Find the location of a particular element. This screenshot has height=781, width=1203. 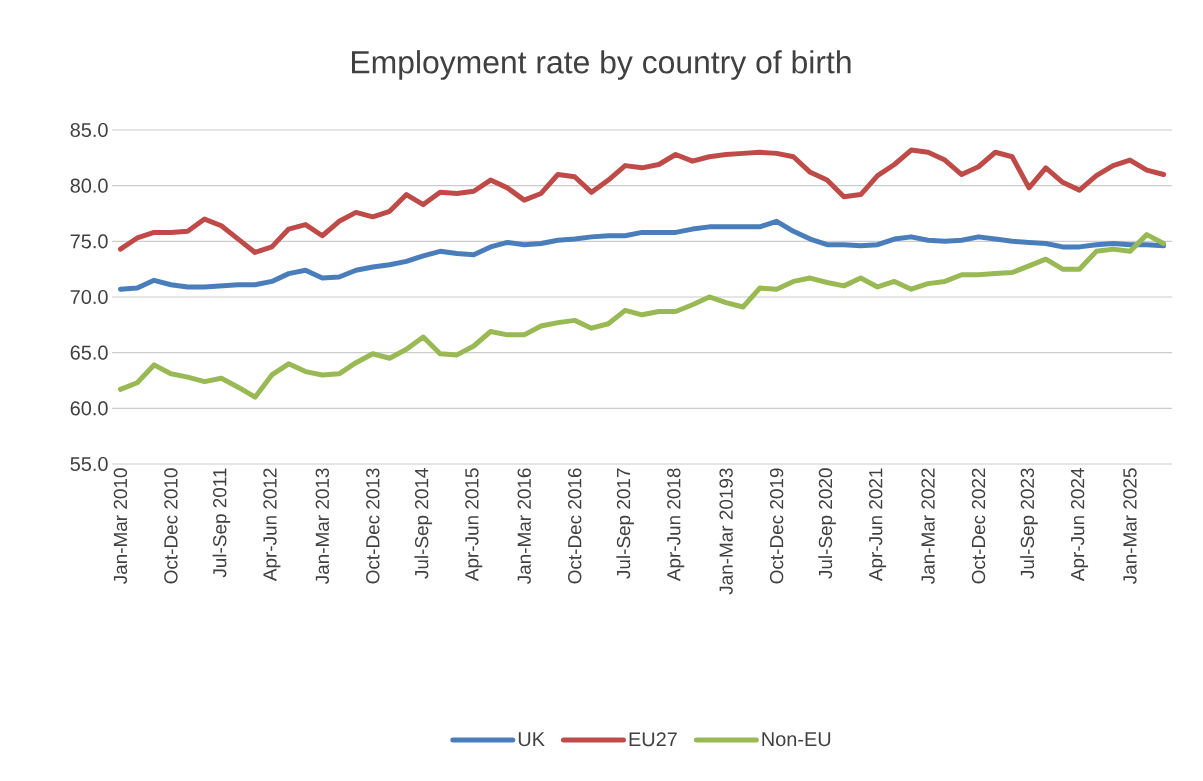

x-tick-label: Jan-Mar 2025 is located at coordinates (1130, 526).